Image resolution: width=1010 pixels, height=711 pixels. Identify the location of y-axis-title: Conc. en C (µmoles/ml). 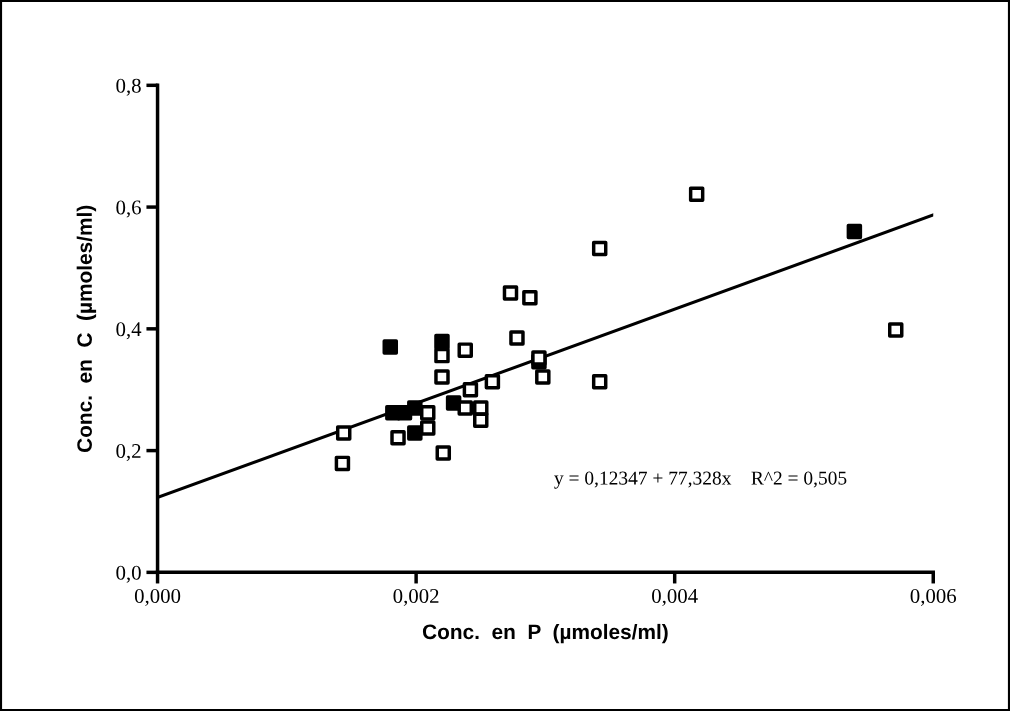
(86, 329).